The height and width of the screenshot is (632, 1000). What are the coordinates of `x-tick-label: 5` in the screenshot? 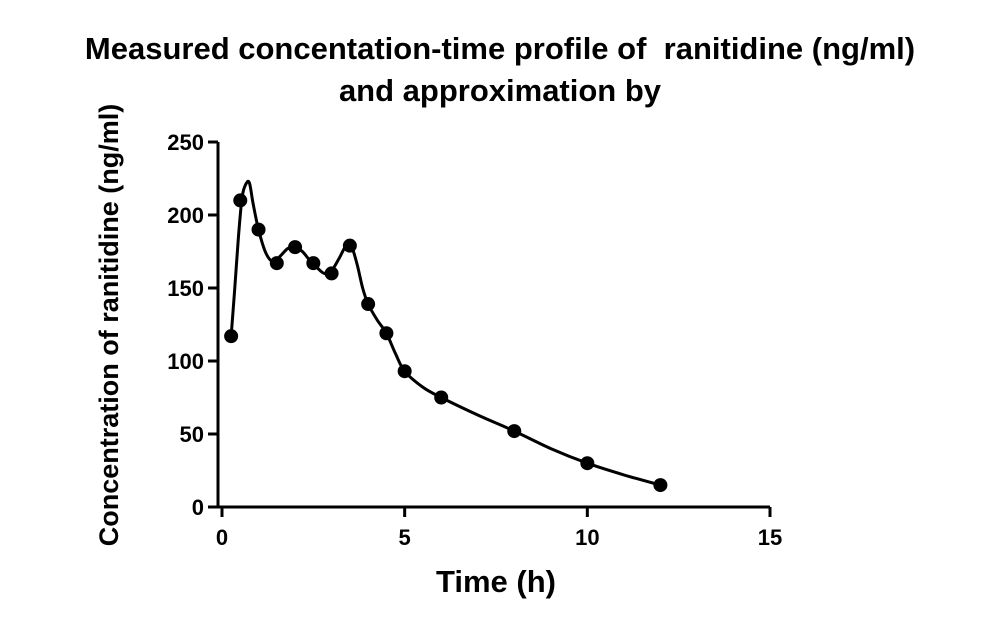 It's located at (405, 537).